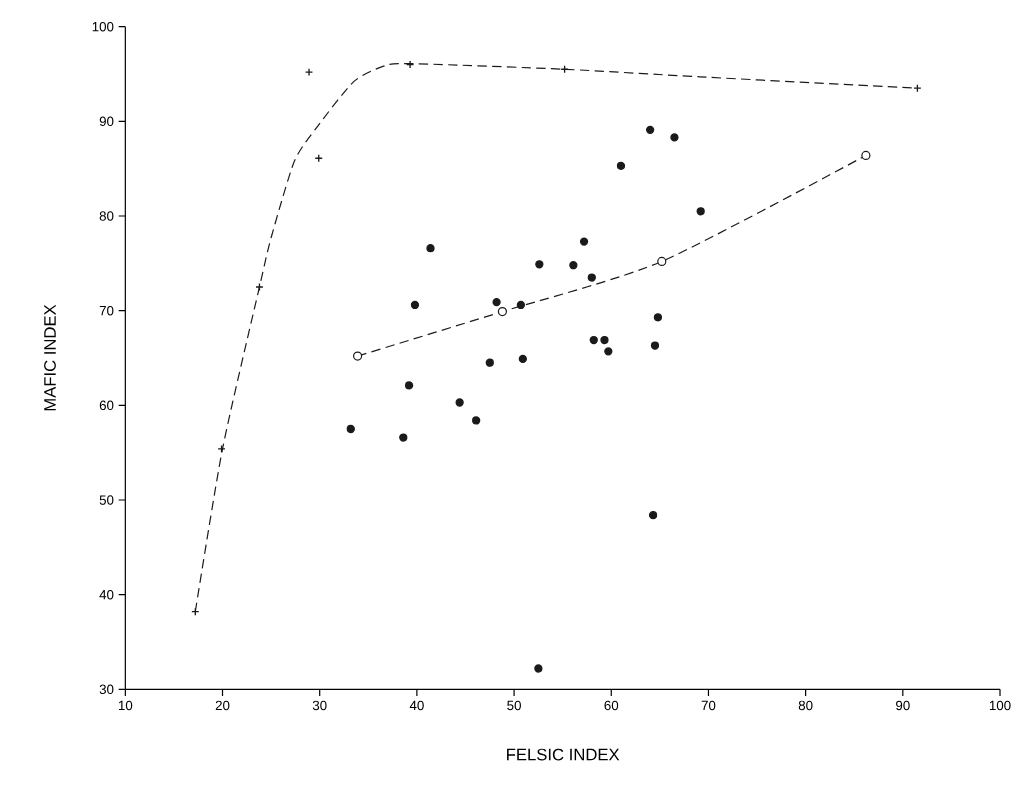 This screenshot has height=792, width=1020. What do you see at coordinates (319, 705) in the screenshot?
I see `x-tick-label: 30` at bounding box center [319, 705].